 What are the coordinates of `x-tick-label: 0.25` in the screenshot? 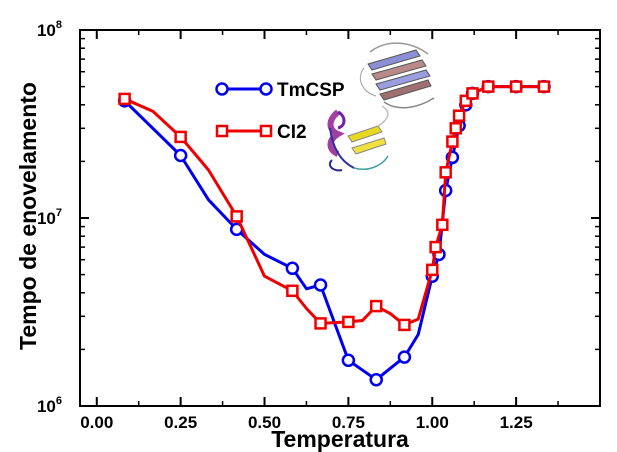 It's located at (180, 422).